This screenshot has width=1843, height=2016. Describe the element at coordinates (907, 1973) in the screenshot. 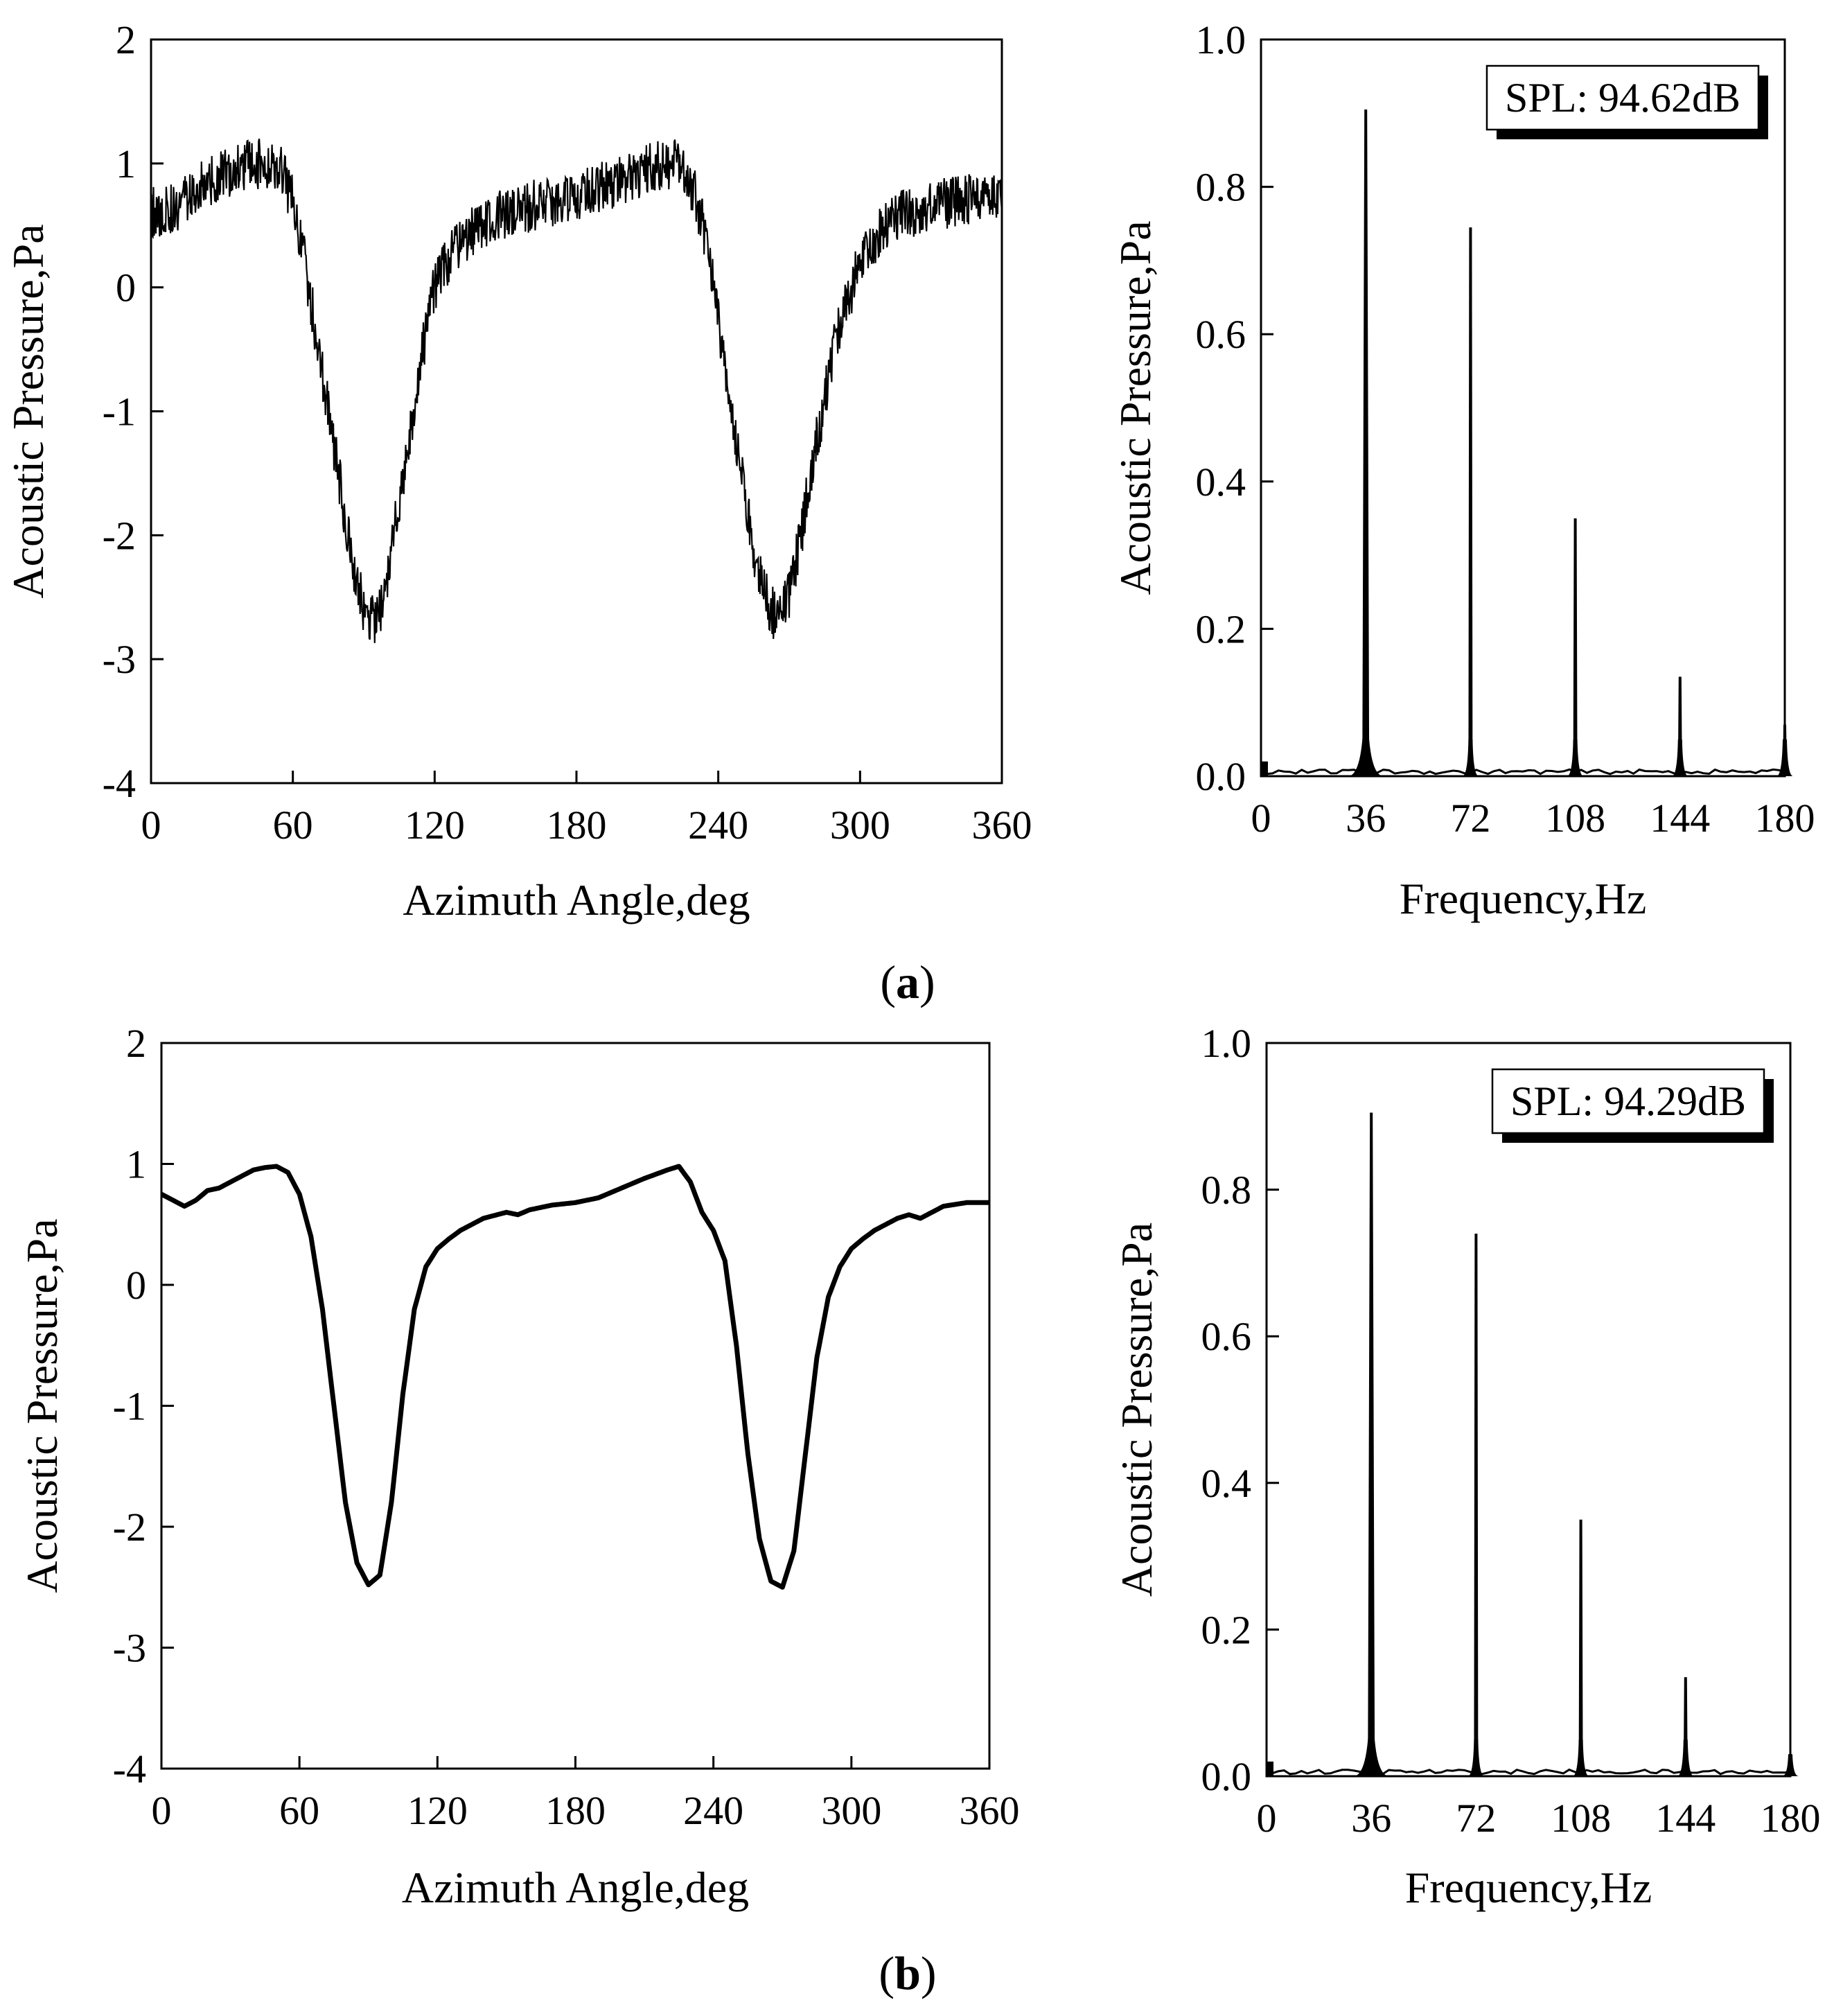

I see `panel-label-b: (b)` at that location.